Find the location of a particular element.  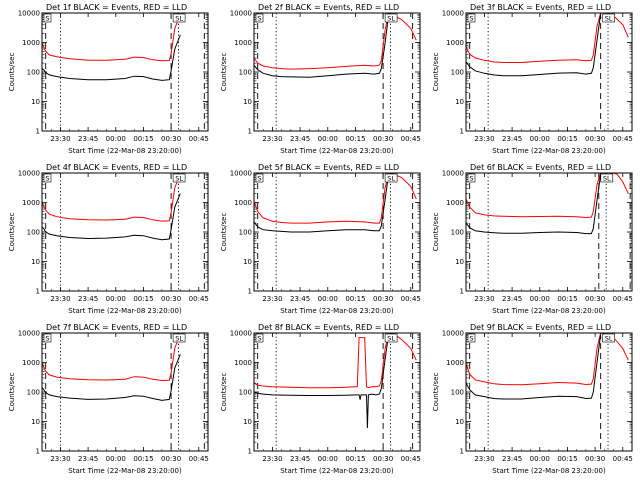

chart-title: Det 4f BLACK = Events, RED = LLD is located at coordinates (116, 167).